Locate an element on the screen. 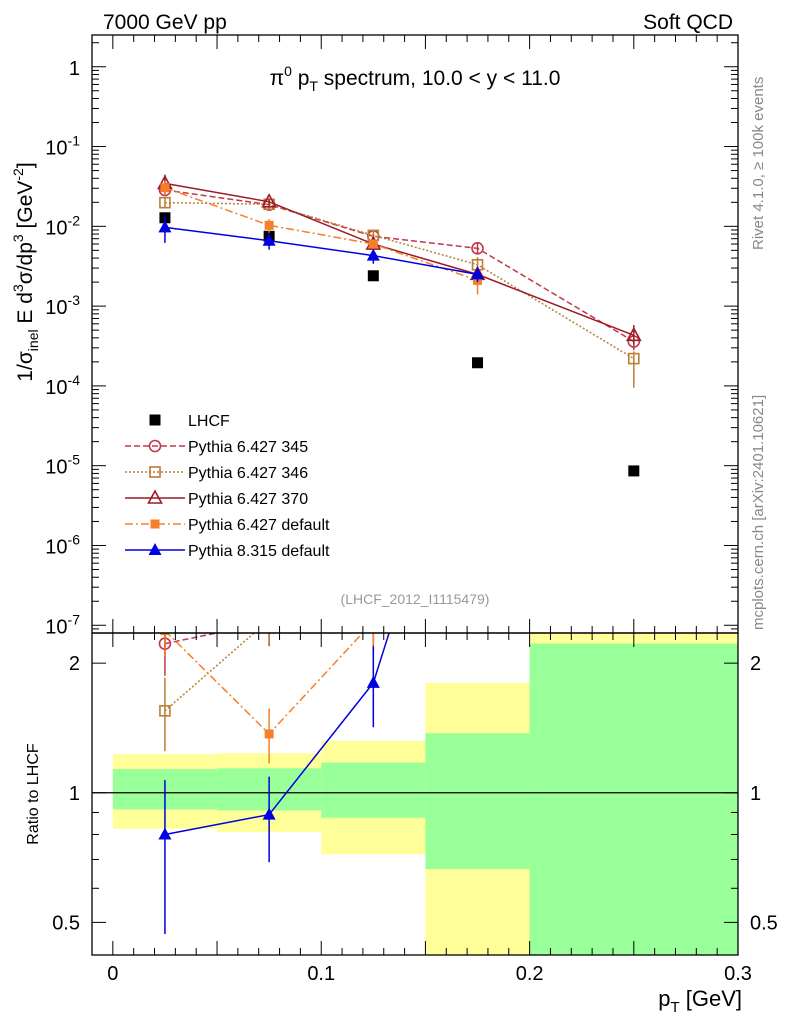 This screenshot has height=1024, width=786. main-y-tick-label: 10⁻⁷ is located at coordinates (62, 624).